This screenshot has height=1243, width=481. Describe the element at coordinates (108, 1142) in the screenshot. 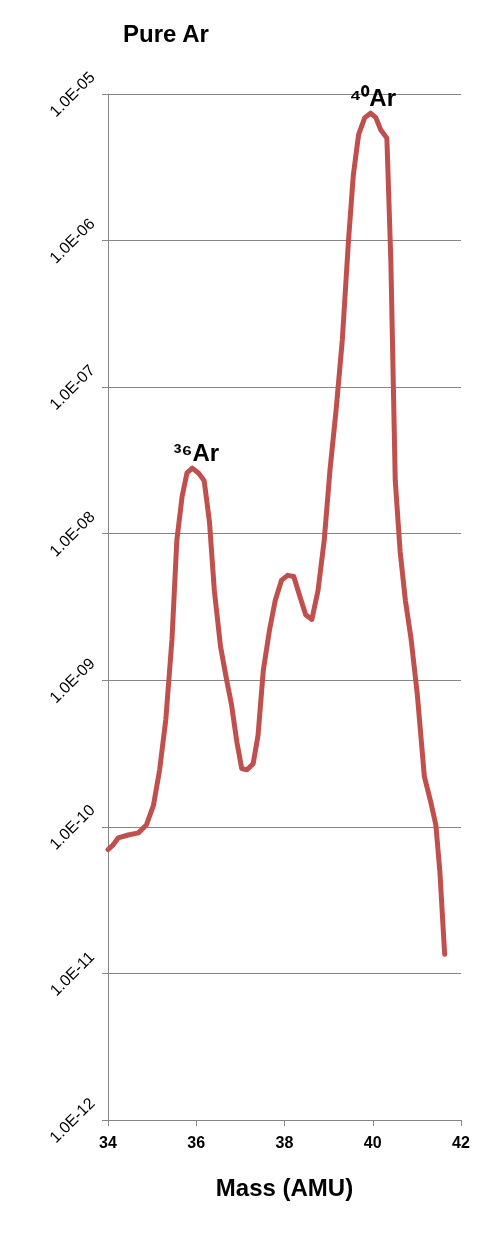

I see `x-tick-label: 34` at that location.